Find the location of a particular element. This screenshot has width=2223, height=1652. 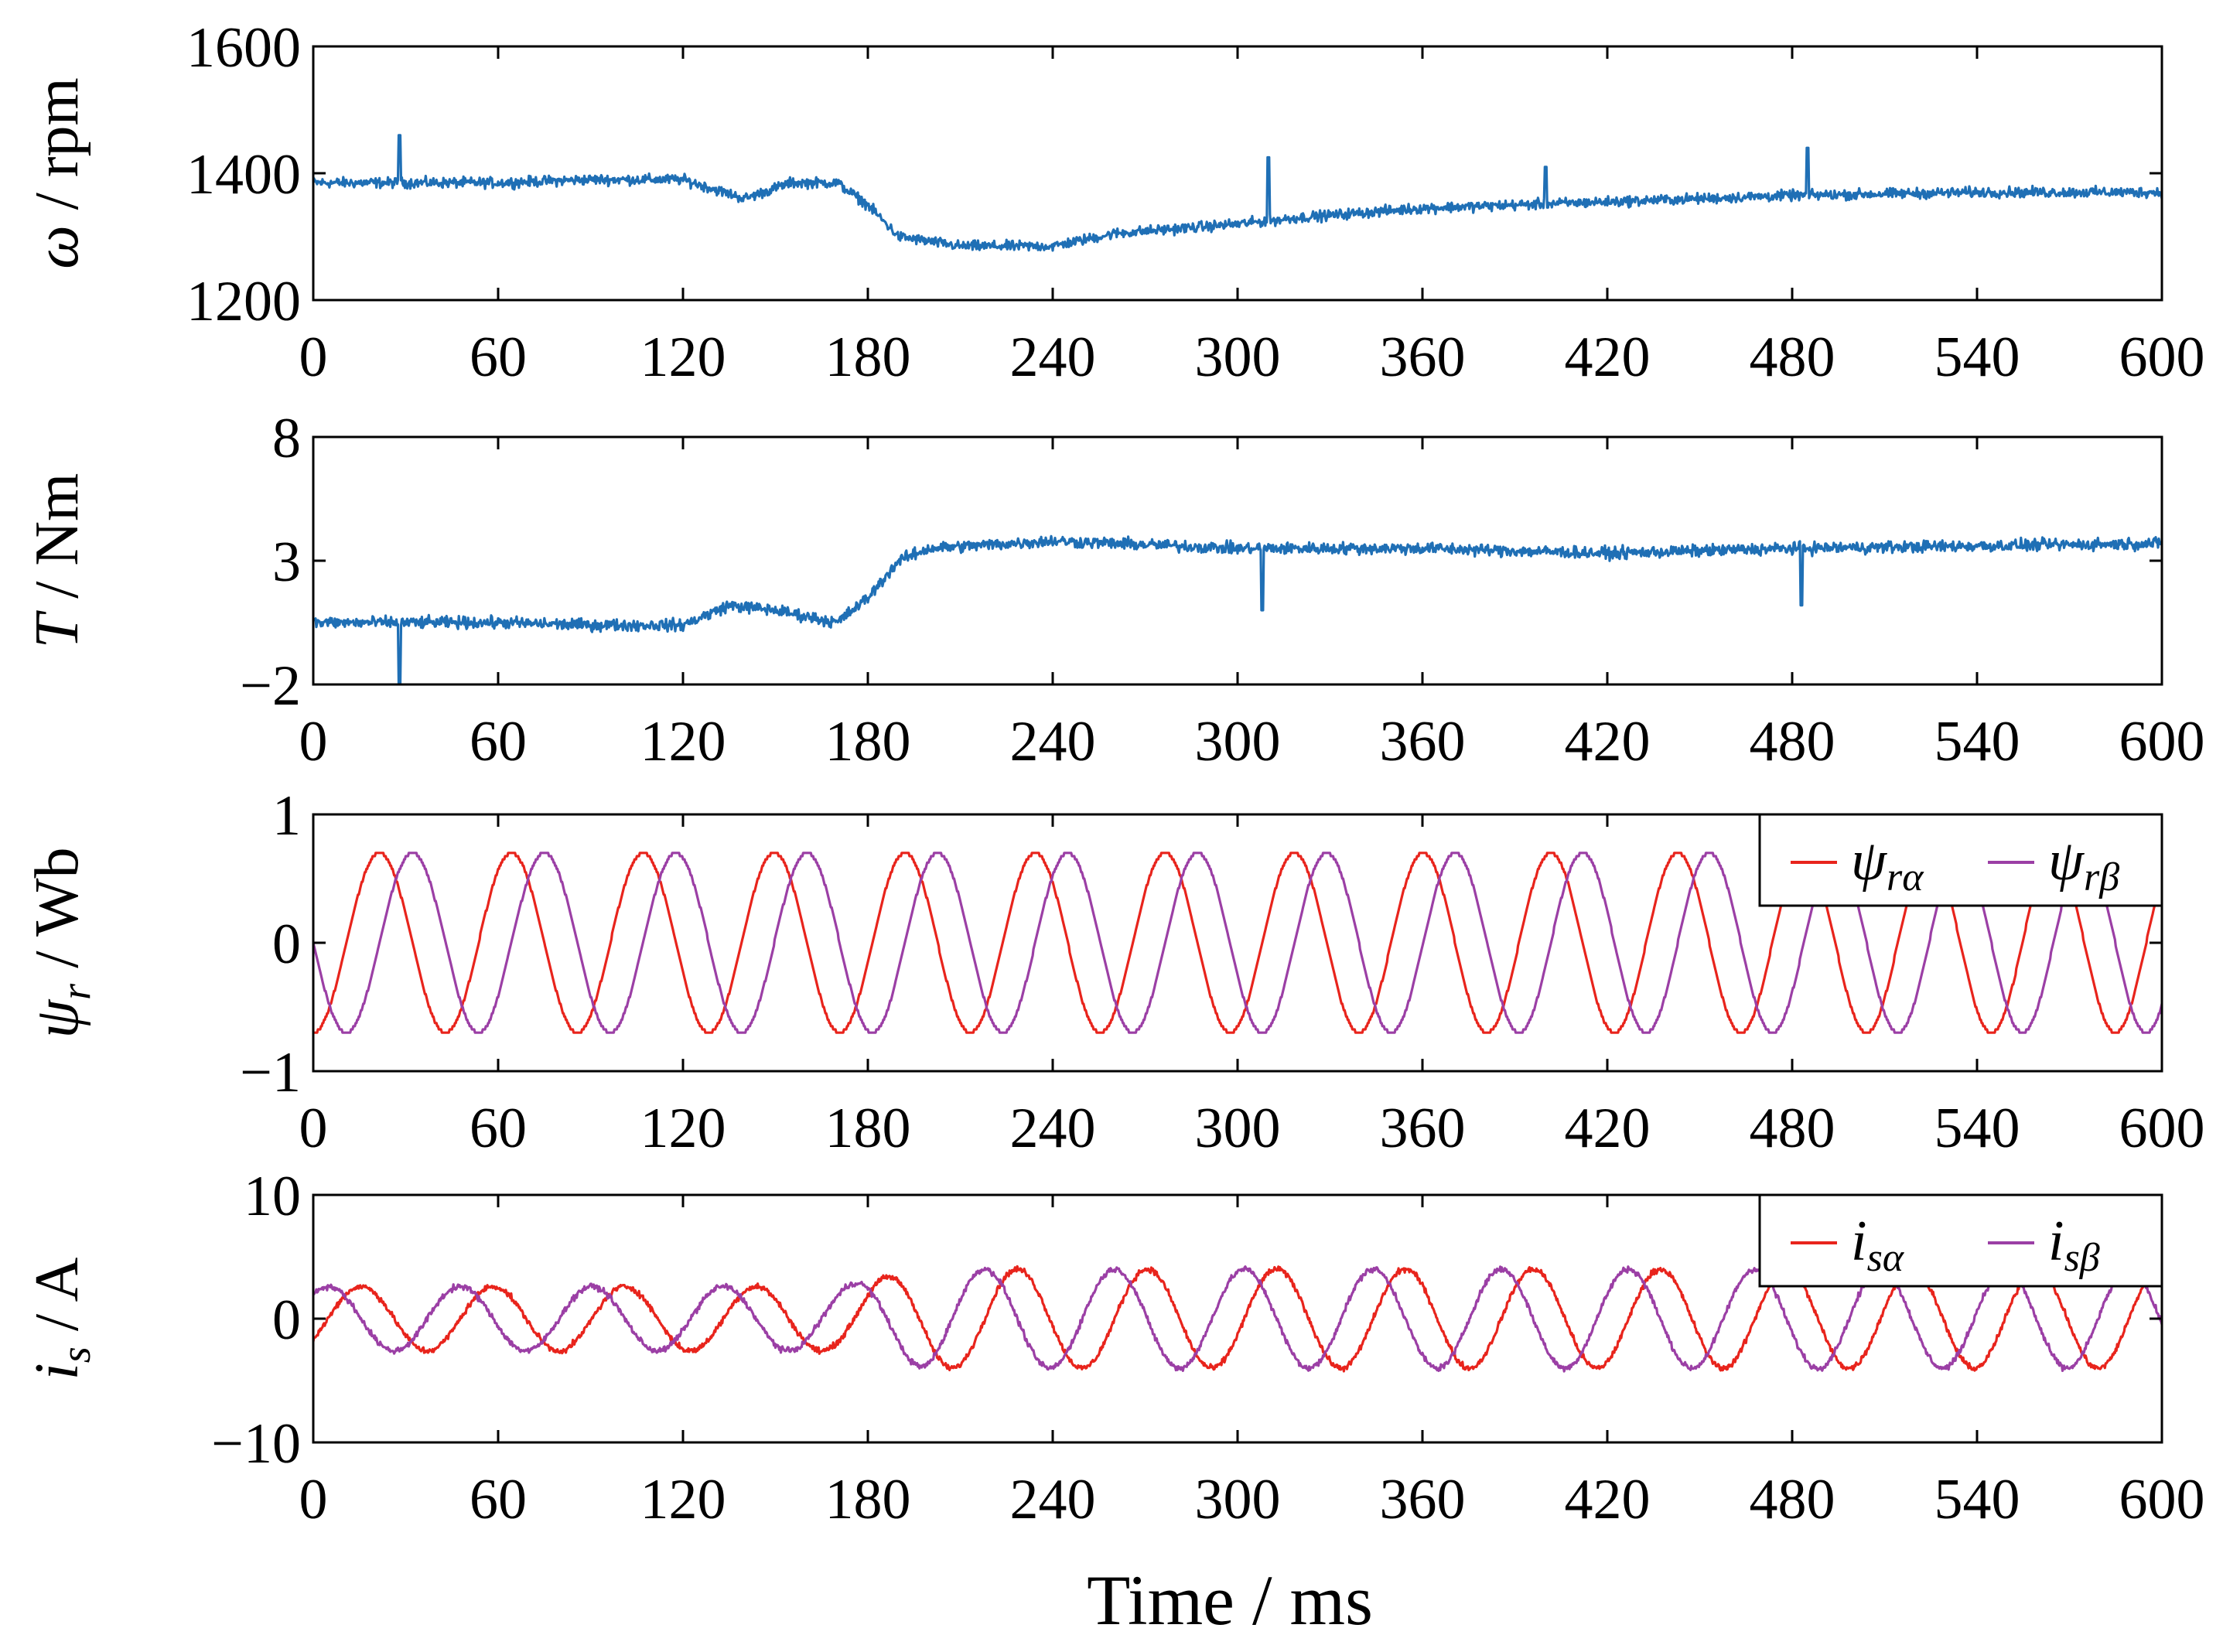

legend: ψrα ψrβ is located at coordinates (1960, 860).